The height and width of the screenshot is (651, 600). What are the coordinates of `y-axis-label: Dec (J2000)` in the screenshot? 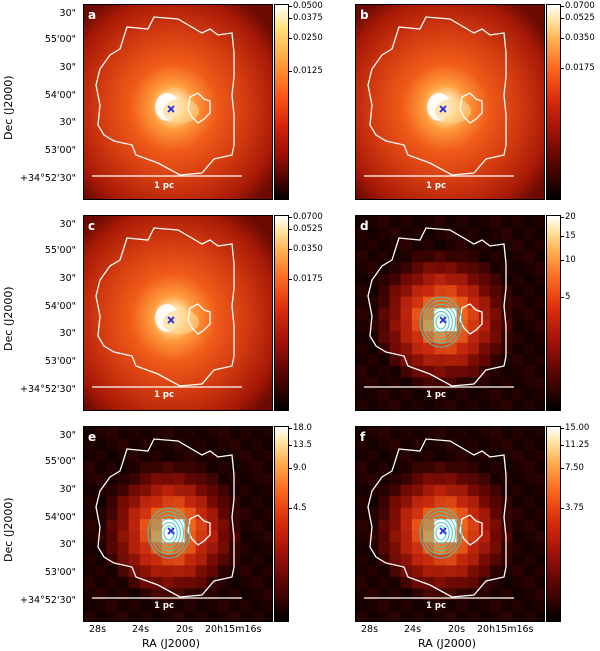 It's located at (8, 529).